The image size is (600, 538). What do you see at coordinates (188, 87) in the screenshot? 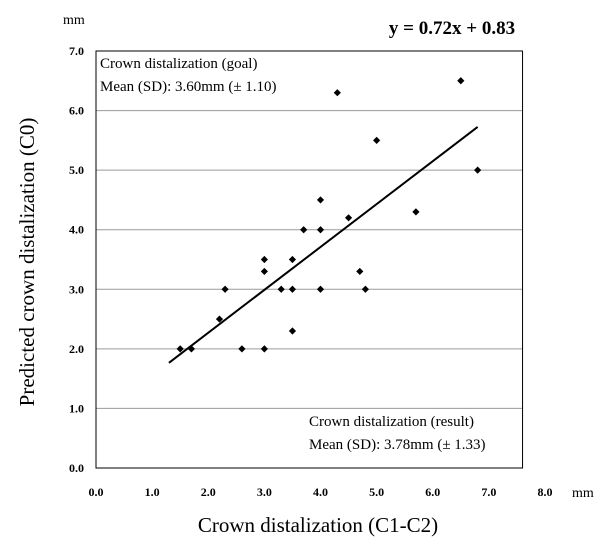
I see `goal-annotation-stat: Mean (SD): 3.60mm (± 1.10)` at bounding box center [188, 87].